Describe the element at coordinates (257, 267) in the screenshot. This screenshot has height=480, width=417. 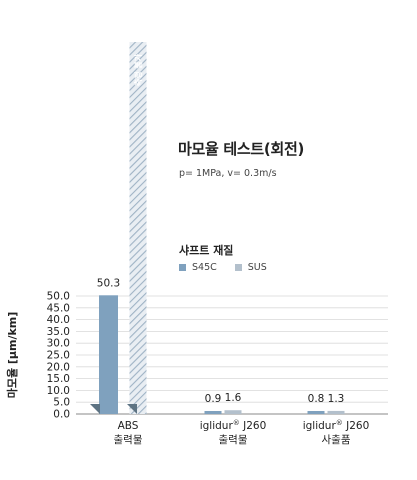
I see `legend-label-sus: SUS` at that location.